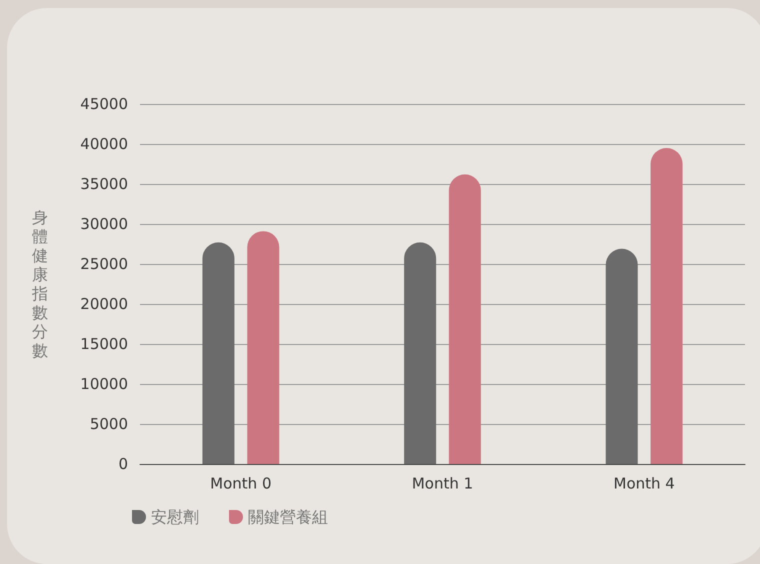  I want to click on x-tick-label: Month 0, so click(241, 483).